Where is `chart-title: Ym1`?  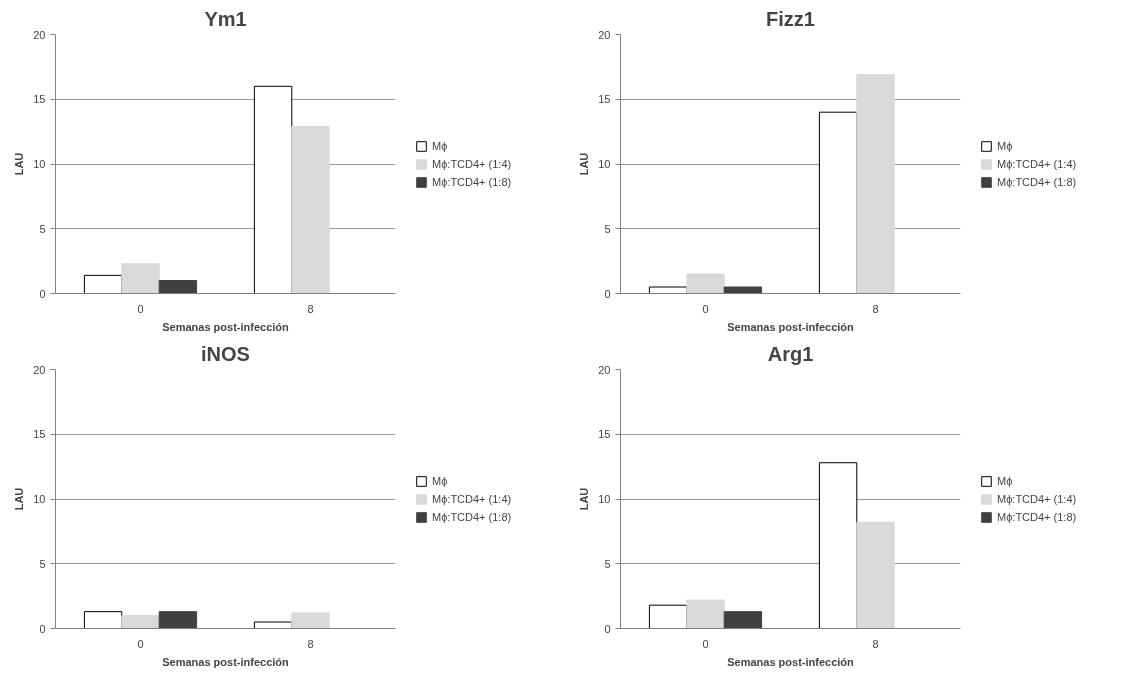
chart-title: Ym1 is located at coordinates (225, 18).